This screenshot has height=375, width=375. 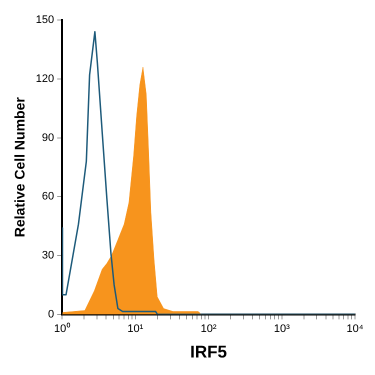 What do you see at coordinates (48, 196) in the screenshot?
I see `y-tick-label: 60` at bounding box center [48, 196].